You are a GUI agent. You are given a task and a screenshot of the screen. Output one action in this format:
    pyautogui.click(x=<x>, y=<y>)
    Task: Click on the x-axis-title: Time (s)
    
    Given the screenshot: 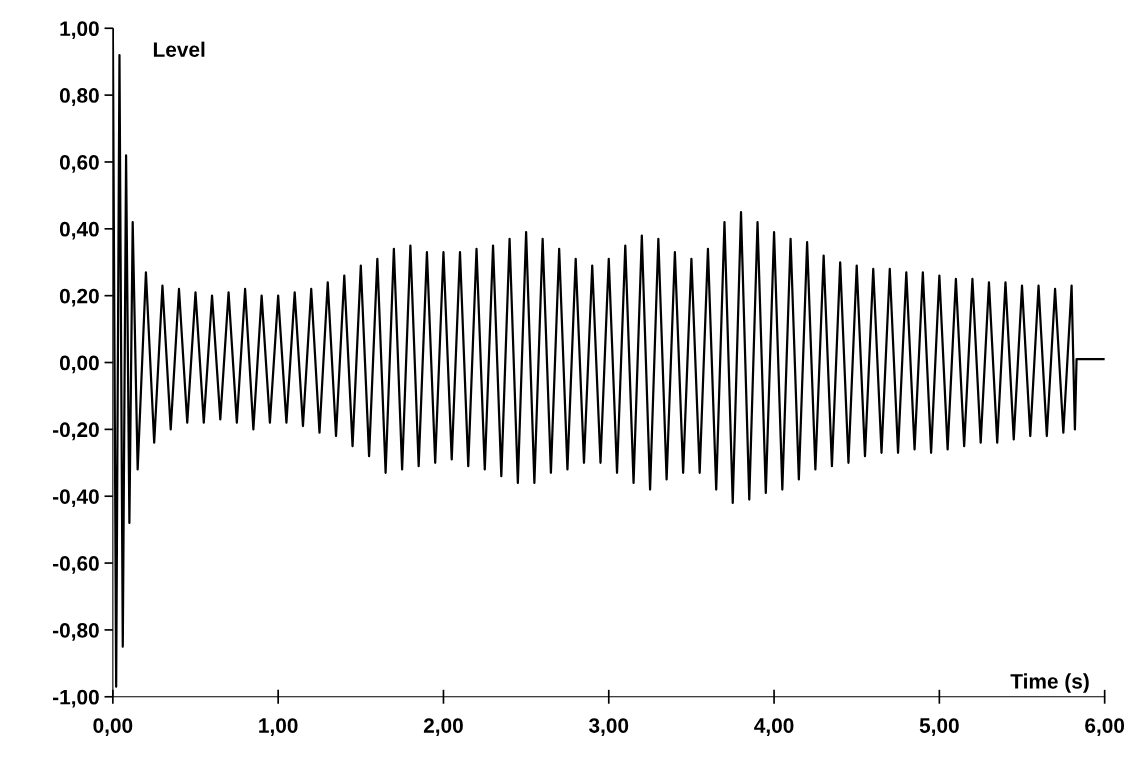 What is the action you would take?
    pyautogui.click(x=1049, y=683)
    